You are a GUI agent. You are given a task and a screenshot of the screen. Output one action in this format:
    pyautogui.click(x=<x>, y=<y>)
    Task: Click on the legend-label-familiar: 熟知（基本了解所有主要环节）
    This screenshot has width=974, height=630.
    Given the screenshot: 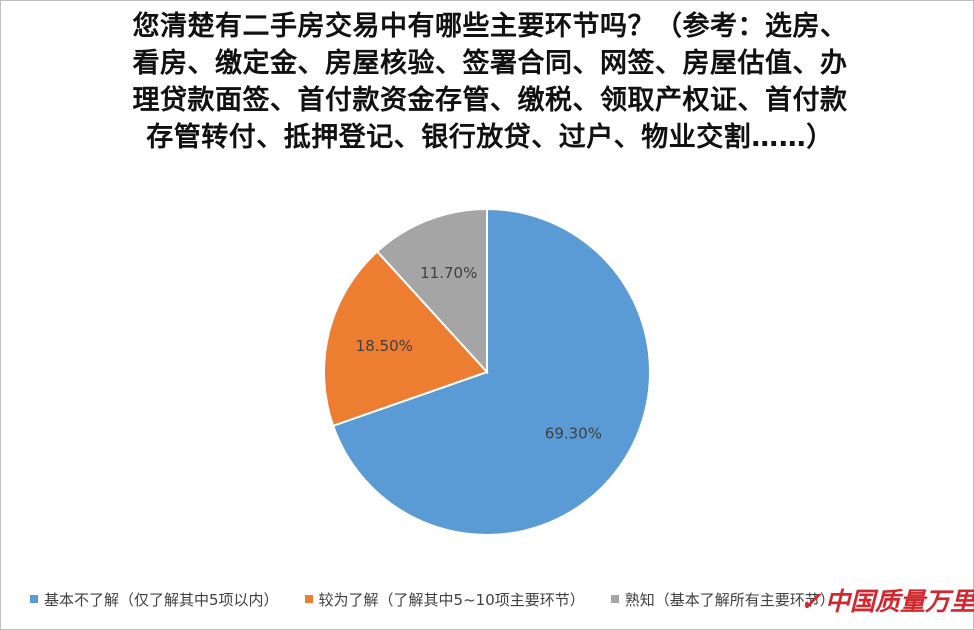 What is the action you would take?
    pyautogui.click(x=729, y=599)
    